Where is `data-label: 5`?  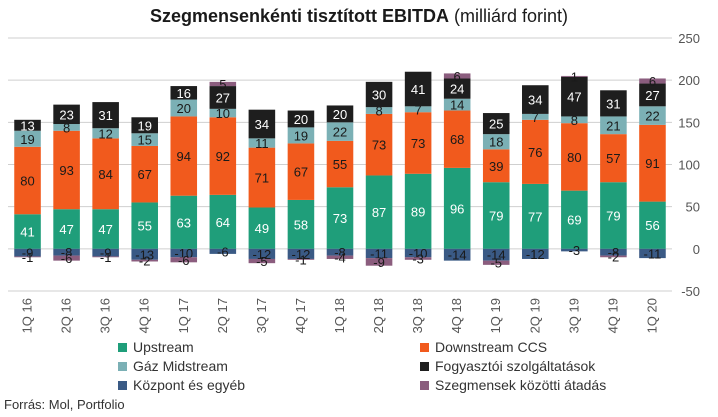 data-label: 5 is located at coordinates (222, 84).